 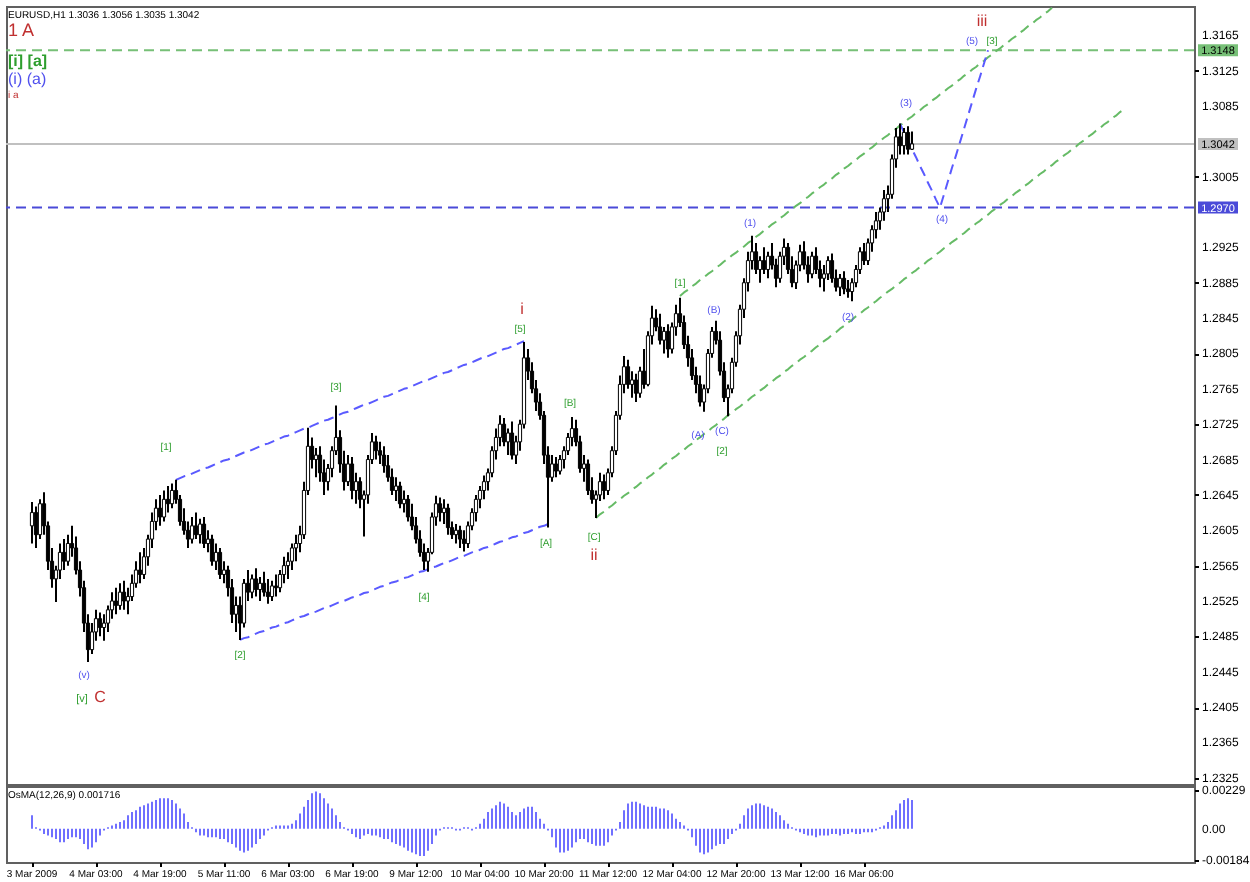 I want to click on annotation: i, so click(x=522, y=309).